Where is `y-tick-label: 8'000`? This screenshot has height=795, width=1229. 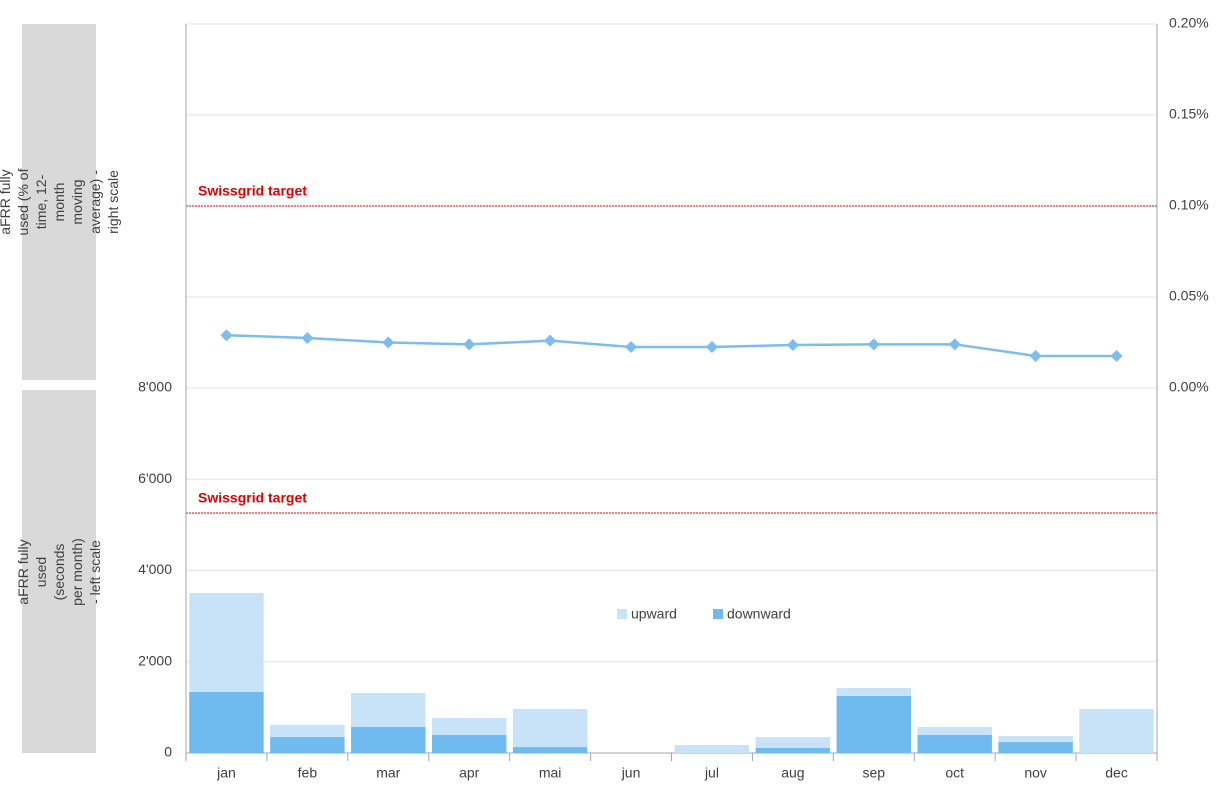 y-tick-label: 8'000 is located at coordinates (155, 387).